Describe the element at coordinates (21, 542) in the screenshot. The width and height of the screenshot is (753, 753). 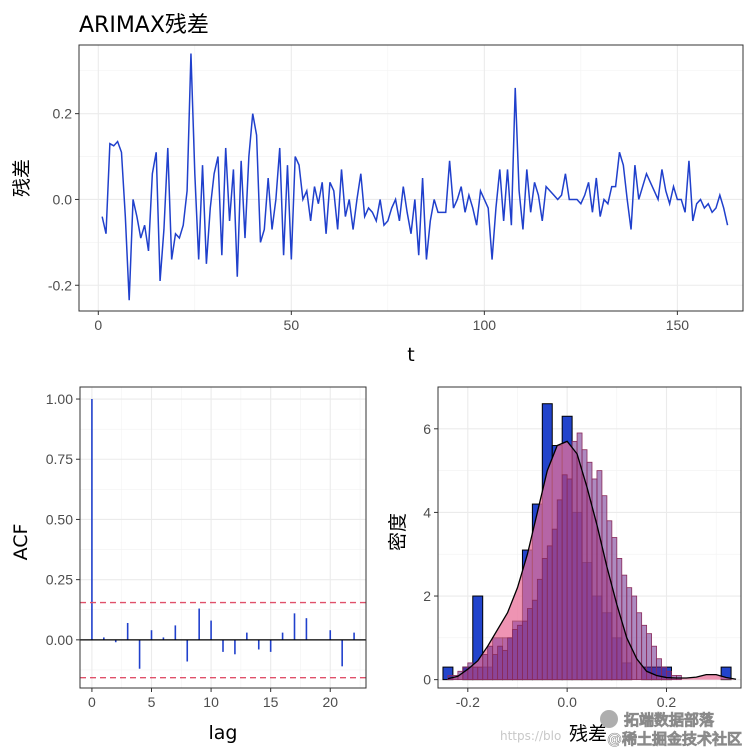
I see `y-axis-label: ACF` at that location.